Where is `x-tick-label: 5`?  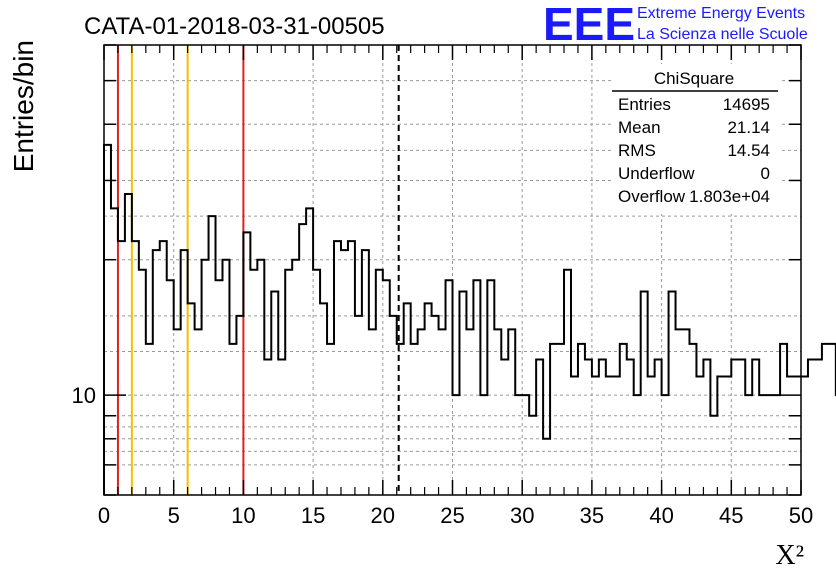 x-tick-label: 5 is located at coordinates (174, 515).